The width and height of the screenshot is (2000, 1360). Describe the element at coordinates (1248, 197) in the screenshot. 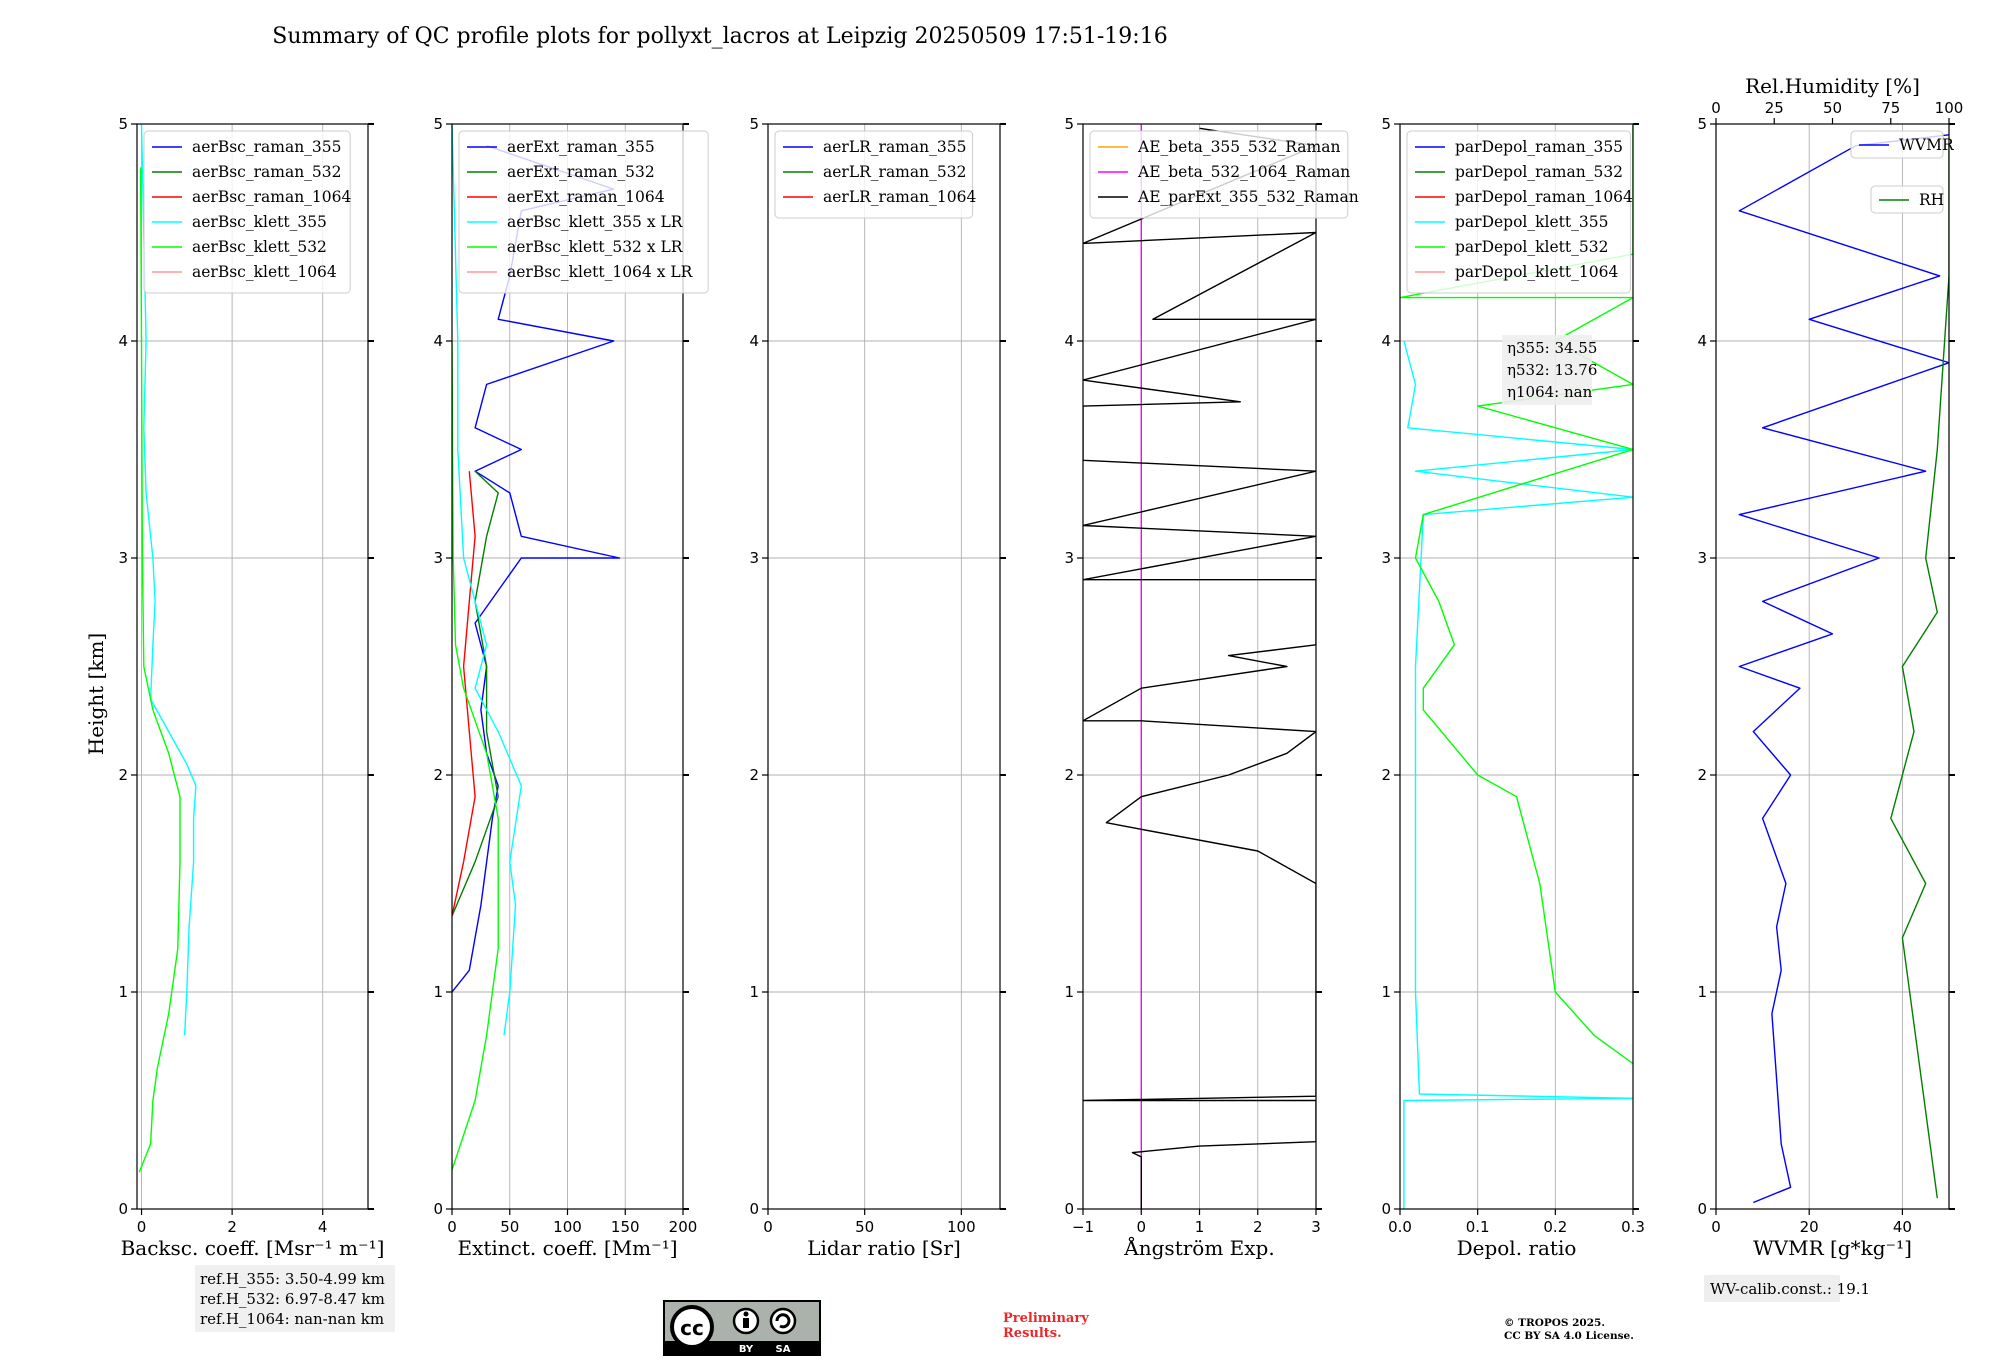

I see `legend-item: AE_parExt_355_532_Raman` at that location.